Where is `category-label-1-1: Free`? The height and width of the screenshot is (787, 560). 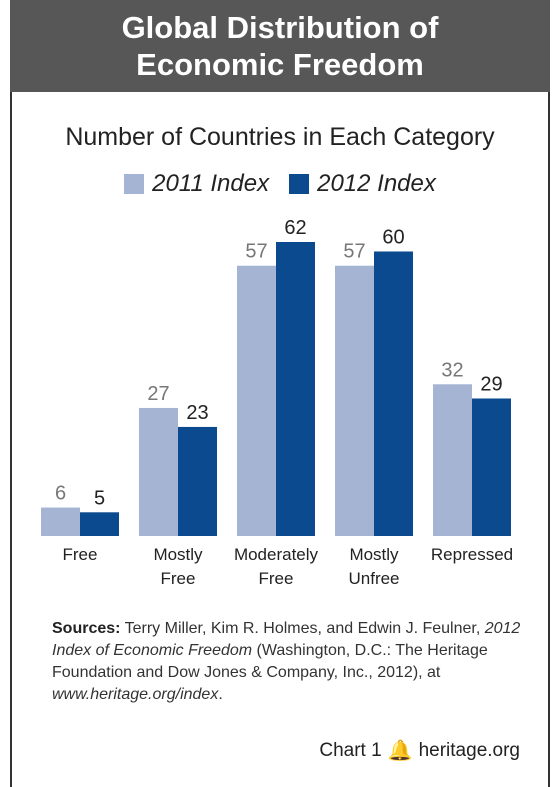
category-label-1-1: Free is located at coordinates (178, 578).